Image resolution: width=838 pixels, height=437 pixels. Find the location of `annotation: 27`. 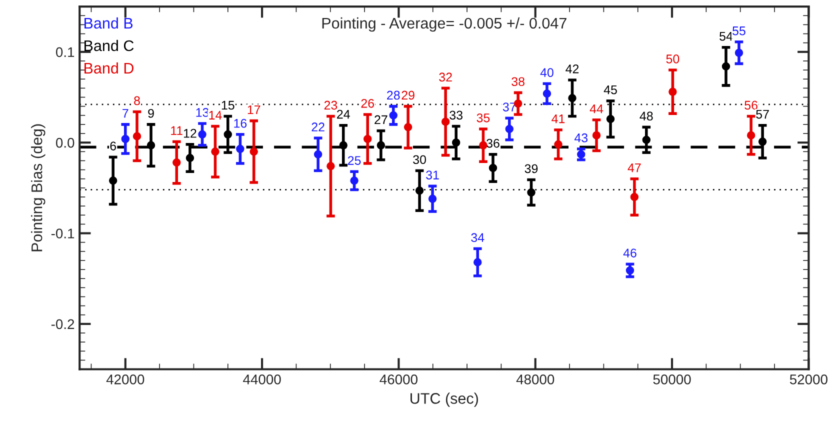

annotation: 27 is located at coordinates (381, 119).